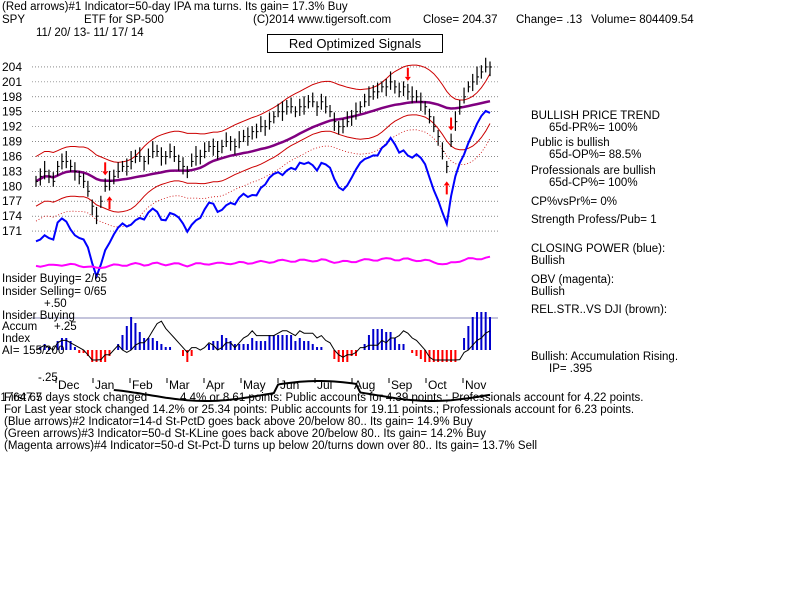 The width and height of the screenshot is (800, 600). What do you see at coordinates (179, 385) in the screenshot?
I see `x-month-label: Mar` at bounding box center [179, 385].